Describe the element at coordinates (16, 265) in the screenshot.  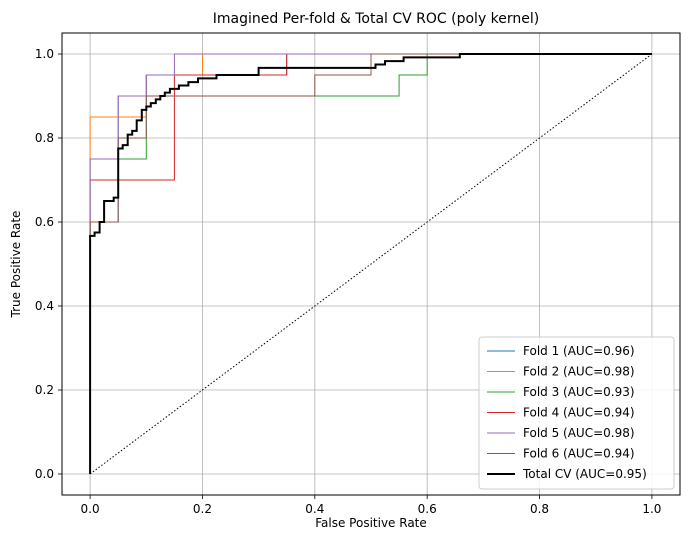
I see `y-axis-label: True Positive Rate` at that location.